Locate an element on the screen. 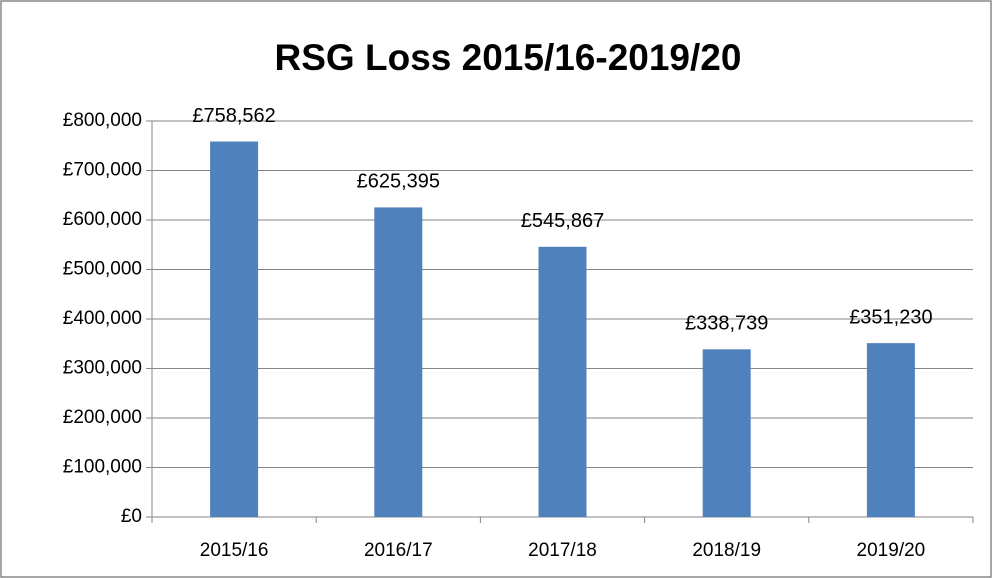 The height and width of the screenshot is (578, 992). data-label: £351,230 is located at coordinates (890, 317).